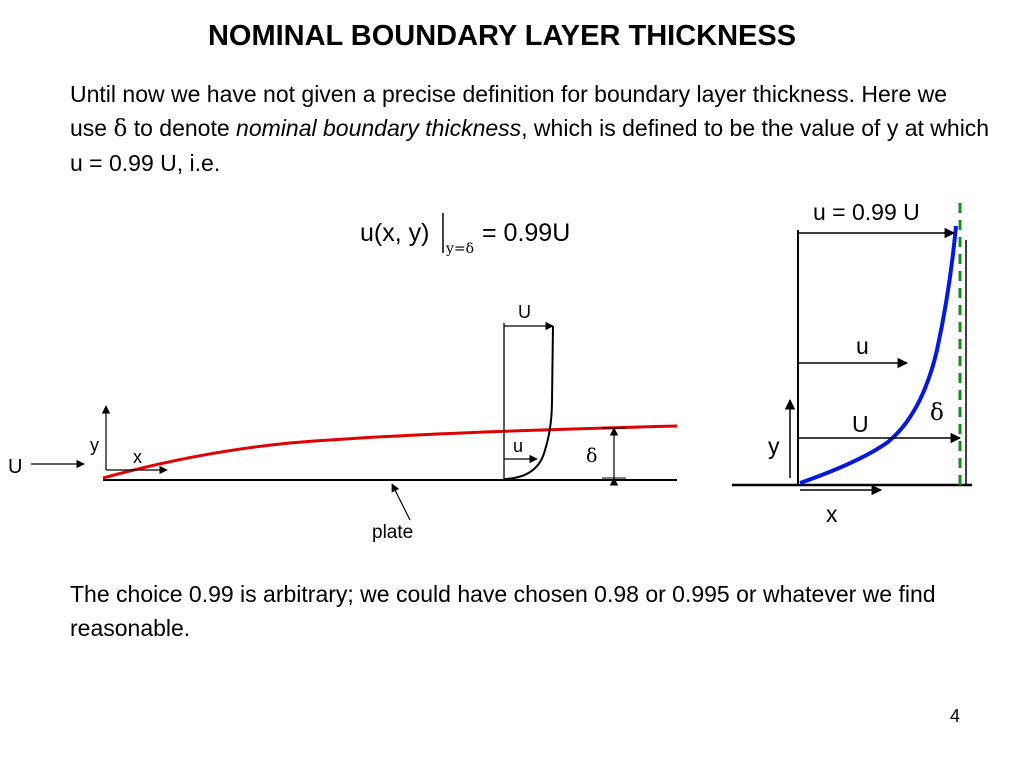 The height and width of the screenshot is (768, 1024). Describe the element at coordinates (878, 355) in the screenshot. I see `velocity-profile-curve-right` at that location.